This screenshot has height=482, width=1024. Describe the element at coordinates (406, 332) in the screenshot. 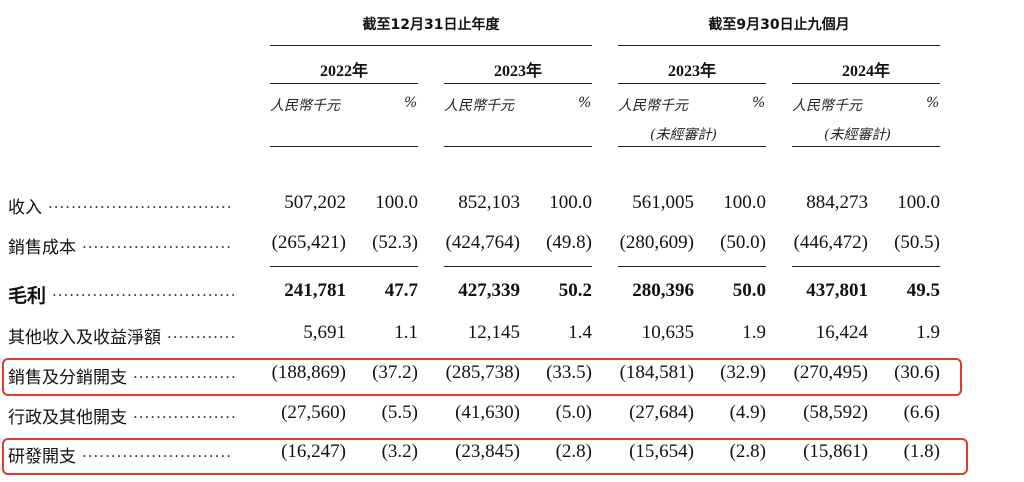

I see `percent-cell: 1.1` at that location.